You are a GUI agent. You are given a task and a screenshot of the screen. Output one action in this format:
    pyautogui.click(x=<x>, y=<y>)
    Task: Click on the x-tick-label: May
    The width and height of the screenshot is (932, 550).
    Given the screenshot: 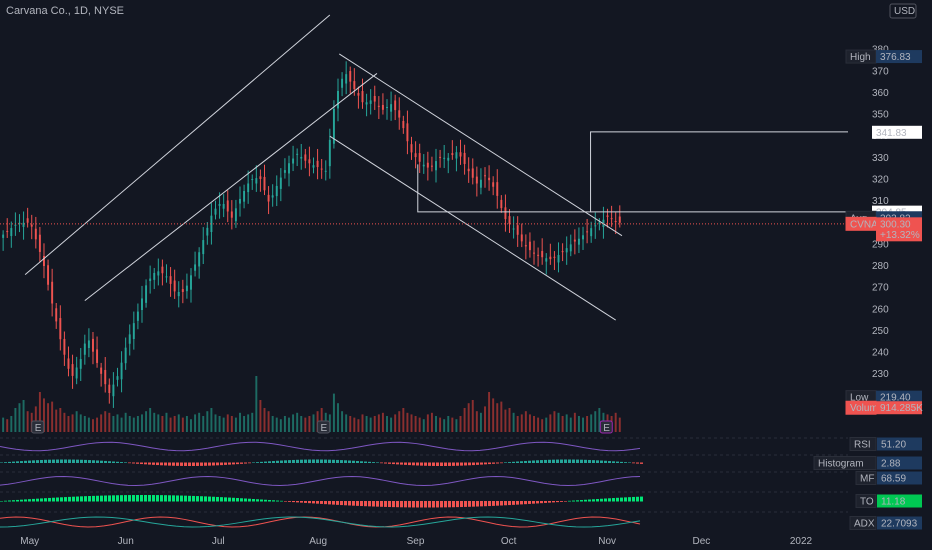 What is the action you would take?
    pyautogui.click(x=29, y=541)
    